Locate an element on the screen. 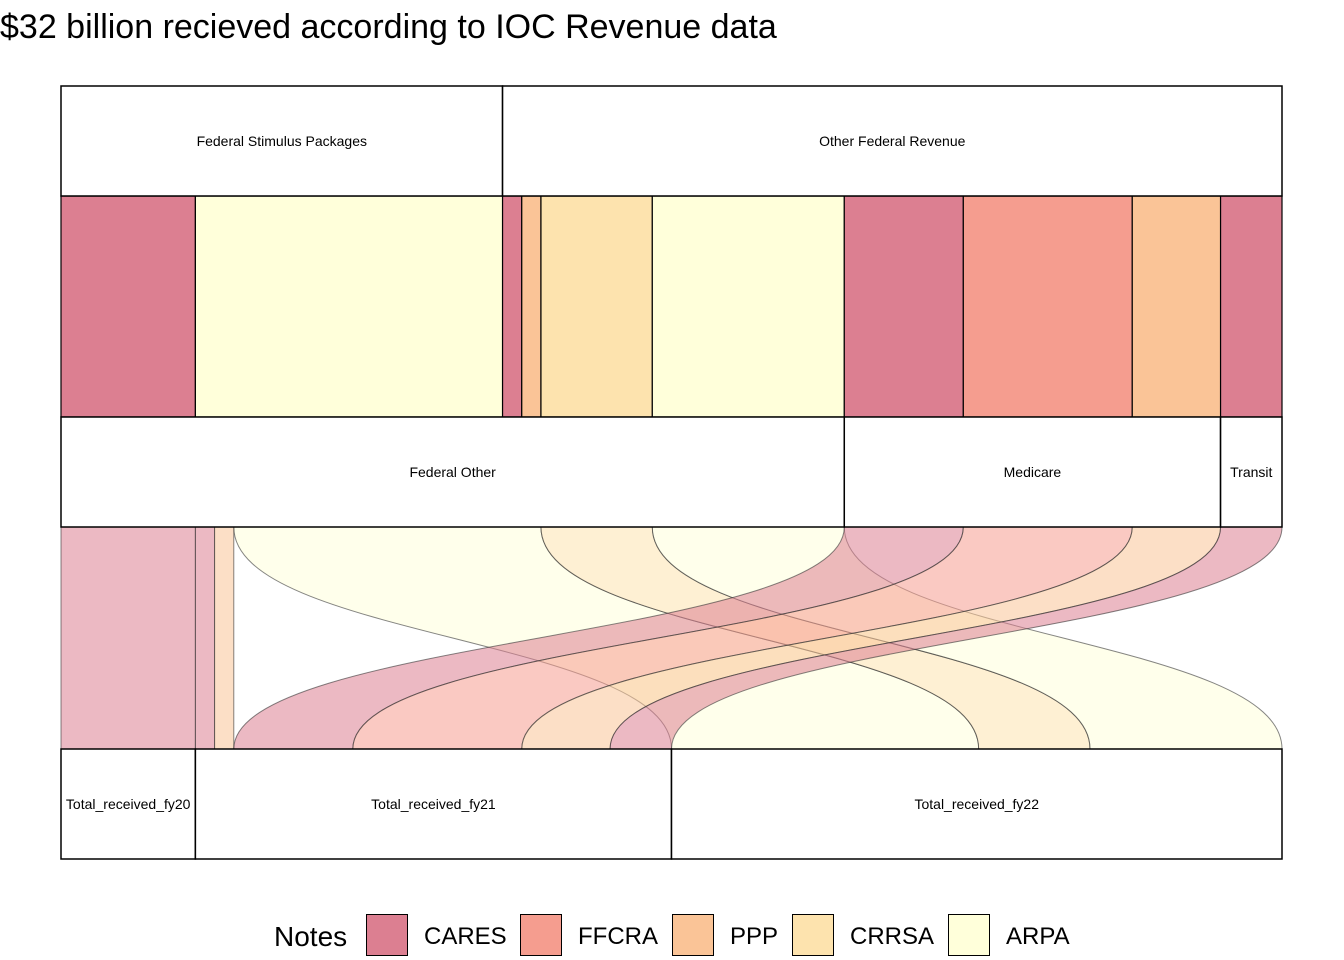 The height and width of the screenshot is (960, 1344). flow-ribbon-ppp is located at coordinates (224, 638).